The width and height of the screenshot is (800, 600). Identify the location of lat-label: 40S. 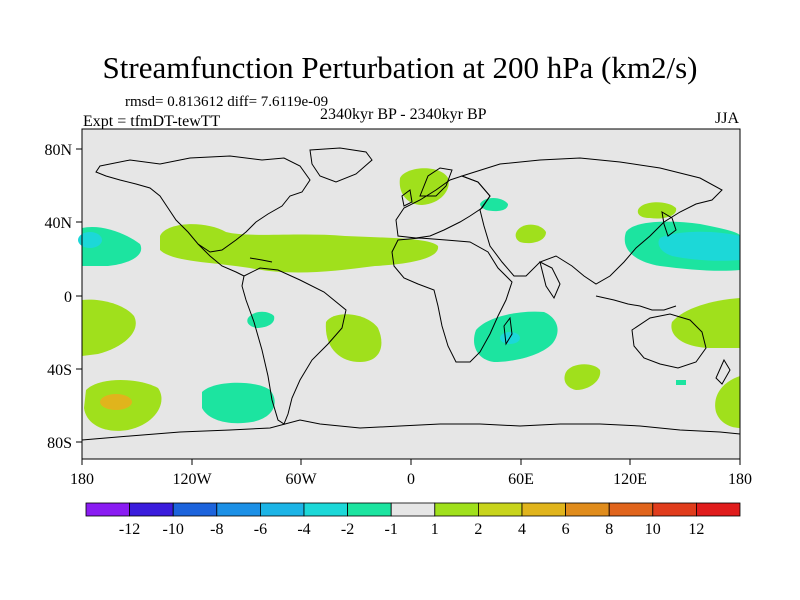
(59, 370).